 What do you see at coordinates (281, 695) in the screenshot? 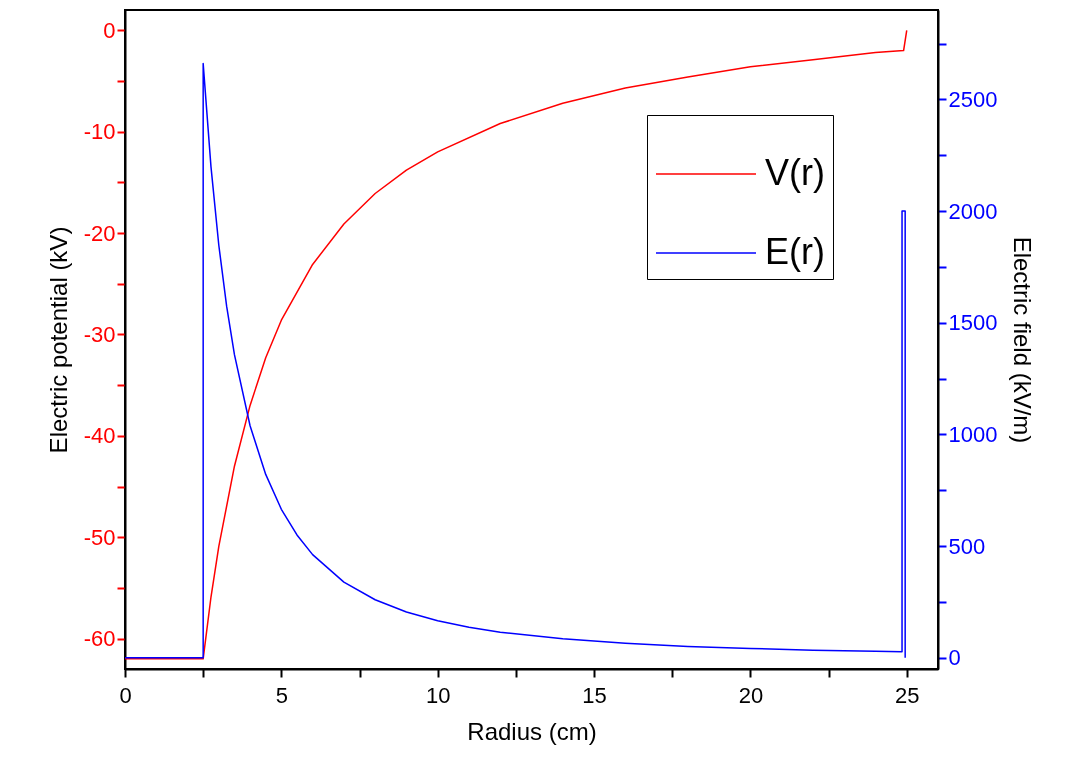
I see `x-tick-label: 5` at bounding box center [281, 695].